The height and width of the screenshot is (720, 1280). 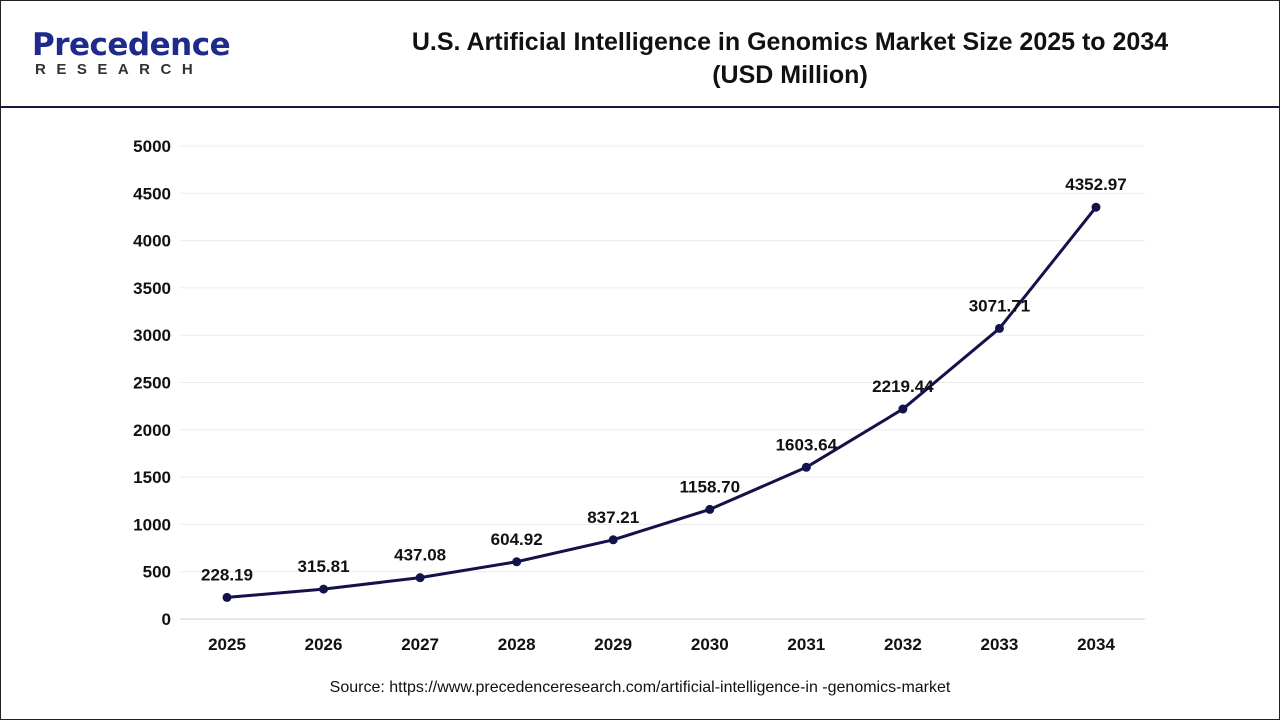 I want to click on data-label: 1158.70, so click(x=710, y=486).